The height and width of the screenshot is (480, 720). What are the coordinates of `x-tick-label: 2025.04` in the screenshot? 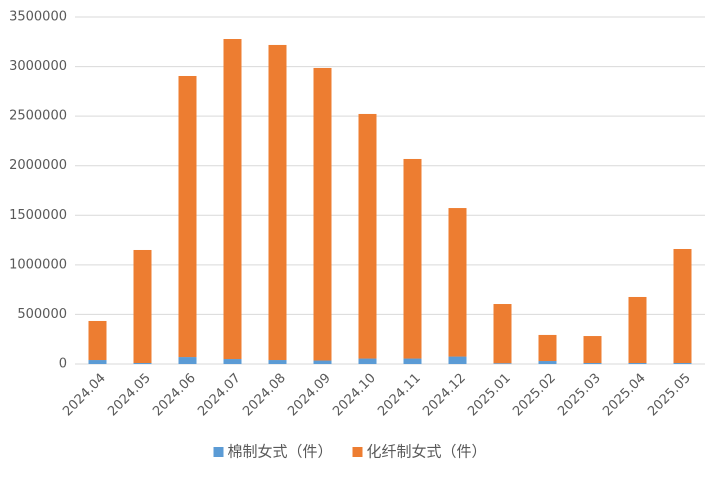 It's located at (624, 395).